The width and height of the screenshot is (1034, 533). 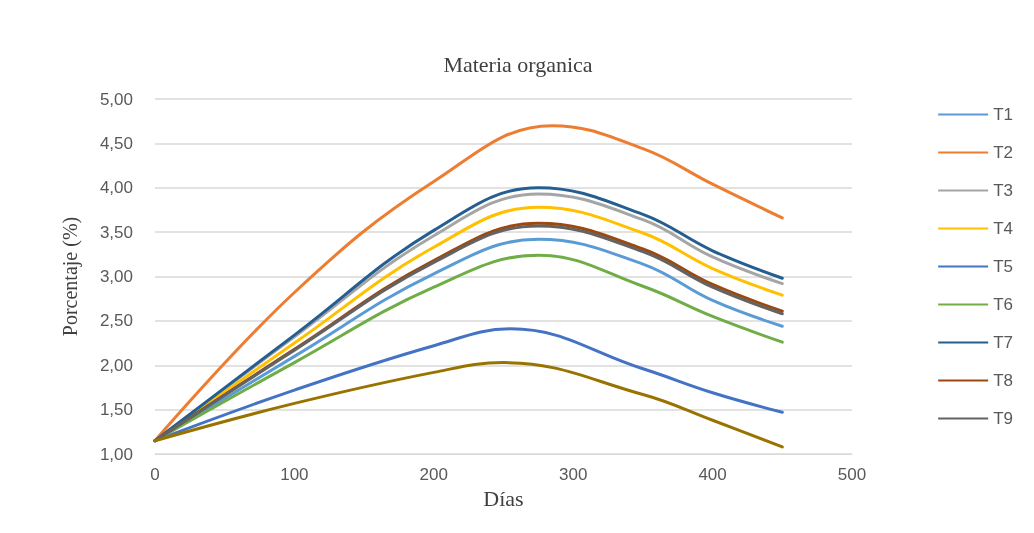 I want to click on y-tick-label: 3,00, so click(x=116, y=276).